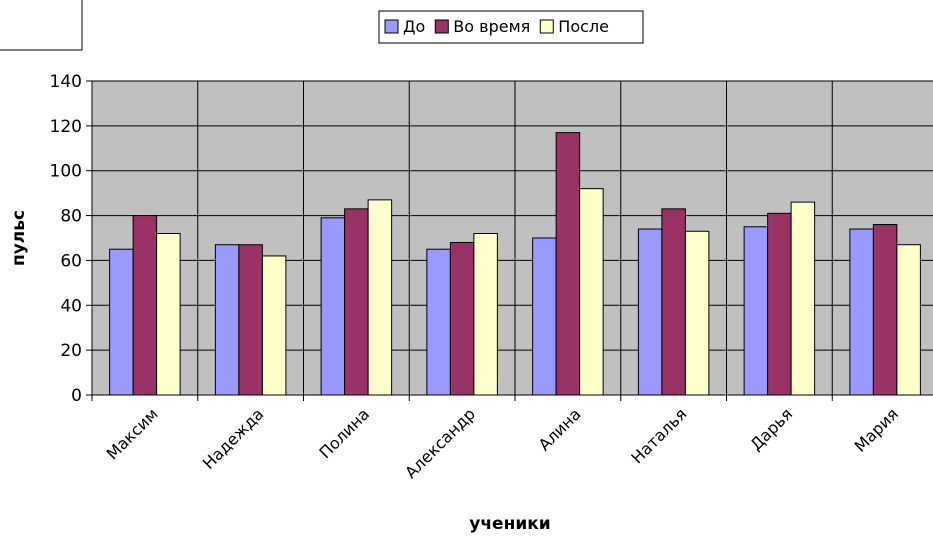  I want to click on y-tick-label: 20, so click(71, 351).